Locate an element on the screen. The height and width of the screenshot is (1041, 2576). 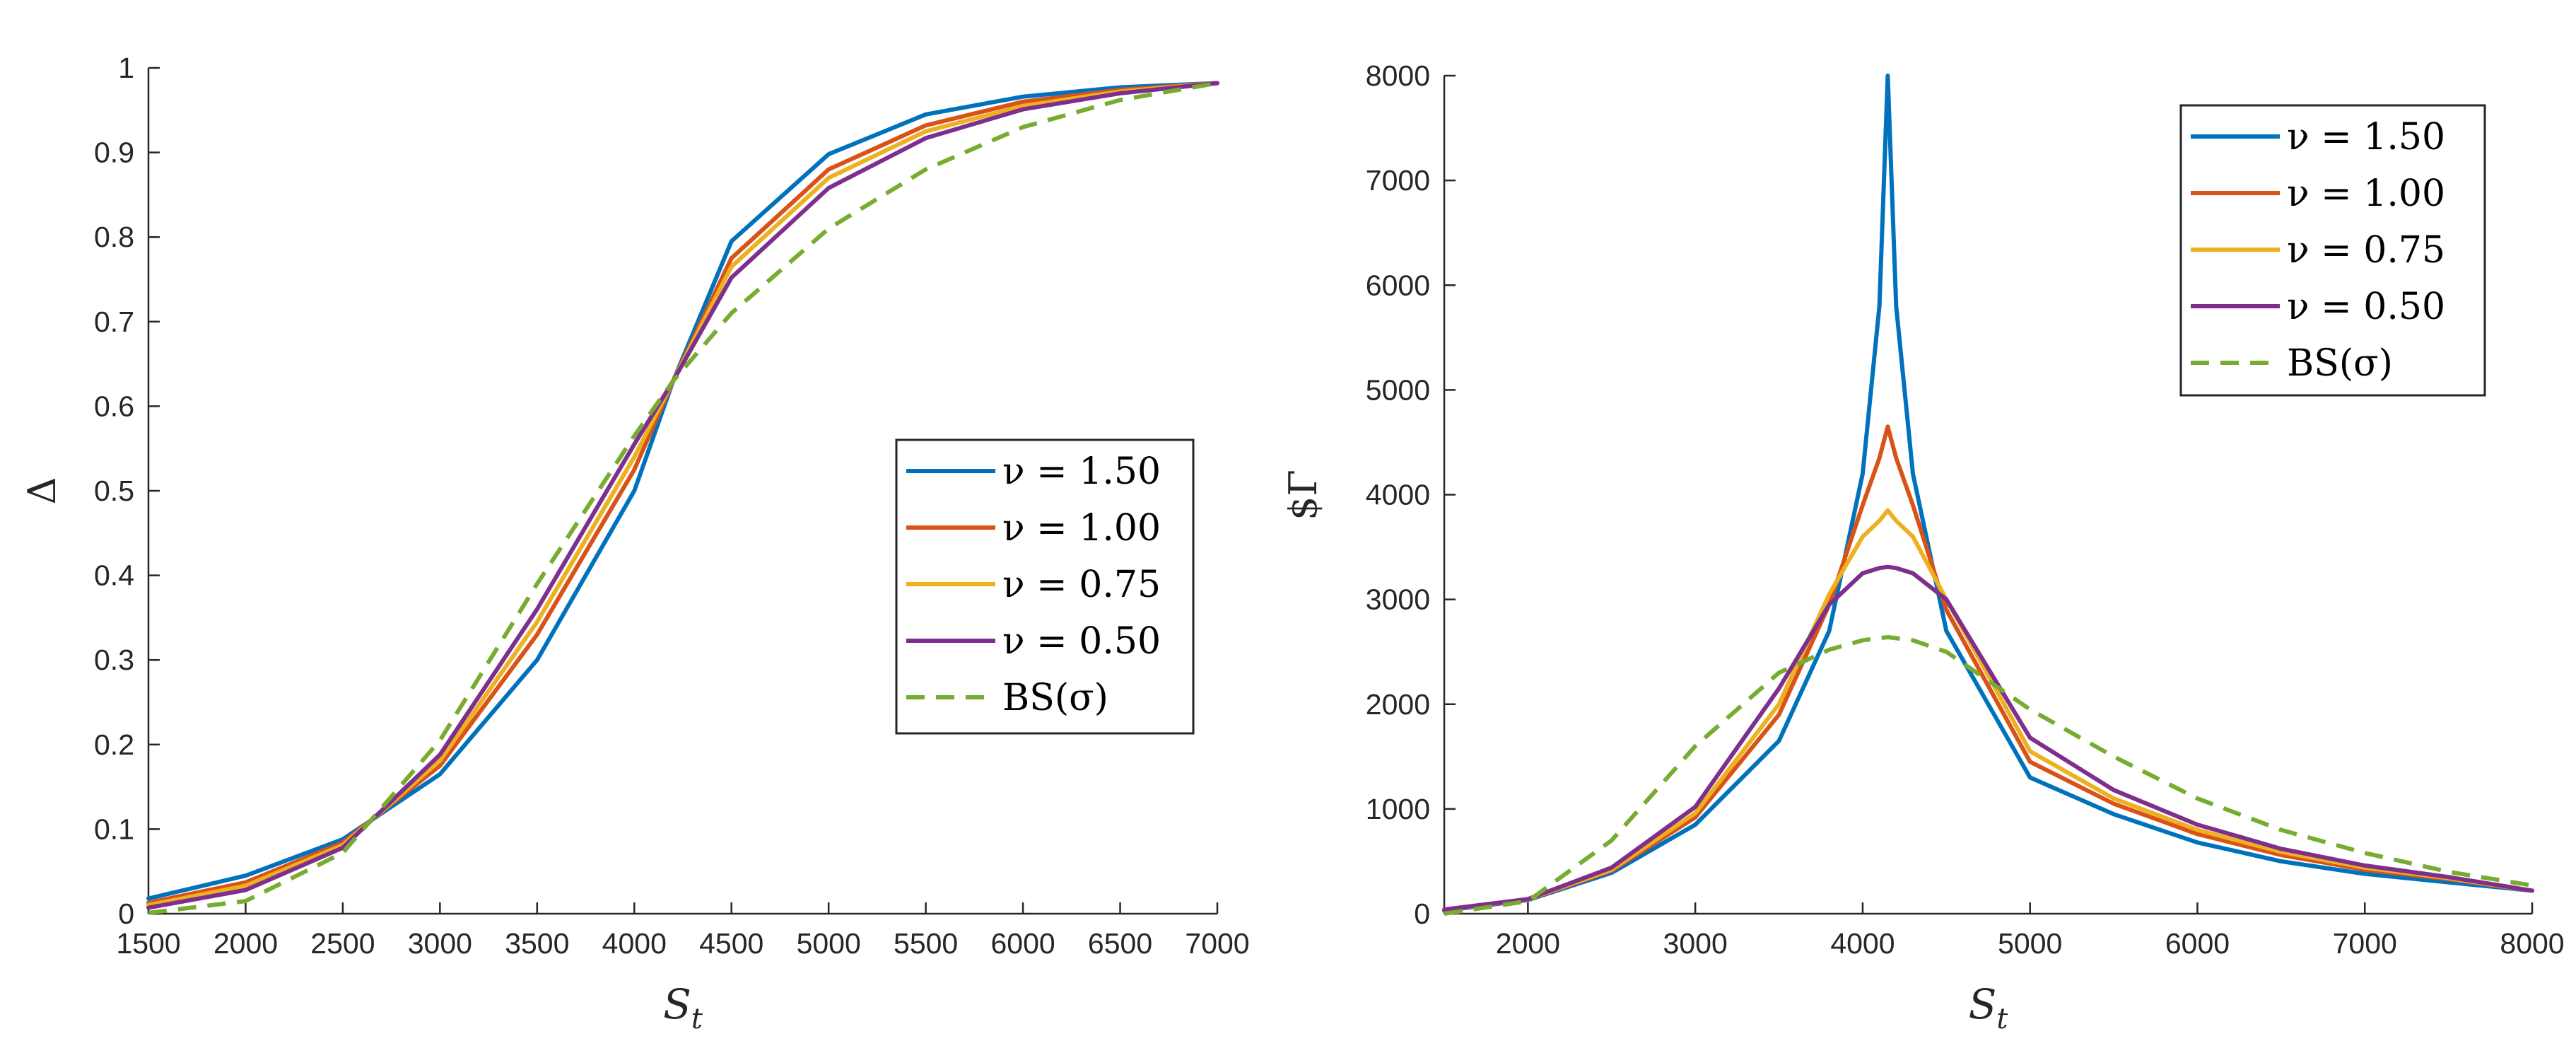
y-tick-label-6000: 6000 is located at coordinates (1398, 285).